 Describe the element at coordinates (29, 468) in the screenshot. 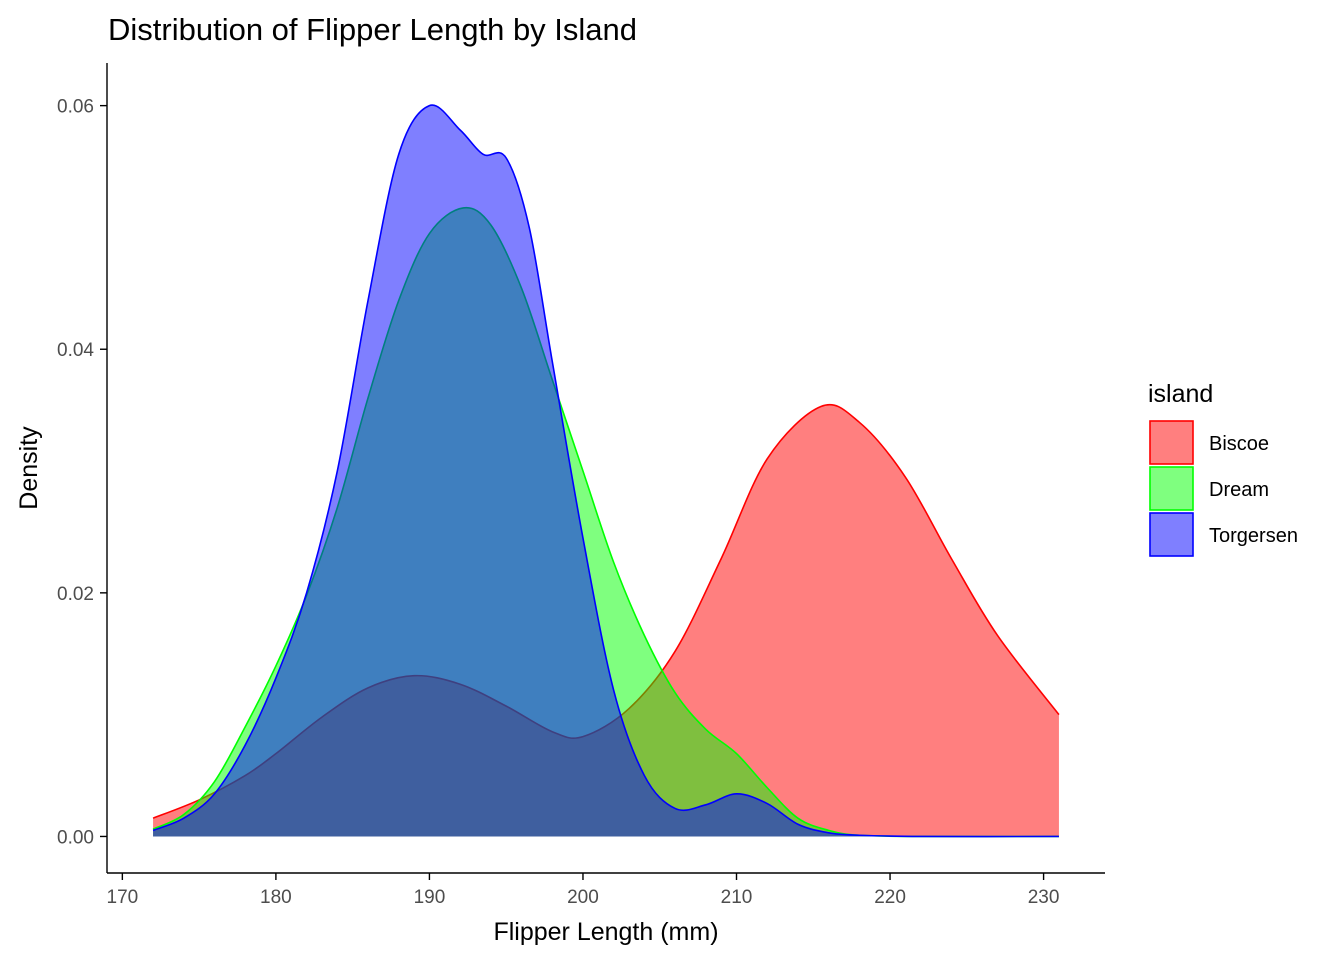

I see `y-axis-title: Density` at that location.